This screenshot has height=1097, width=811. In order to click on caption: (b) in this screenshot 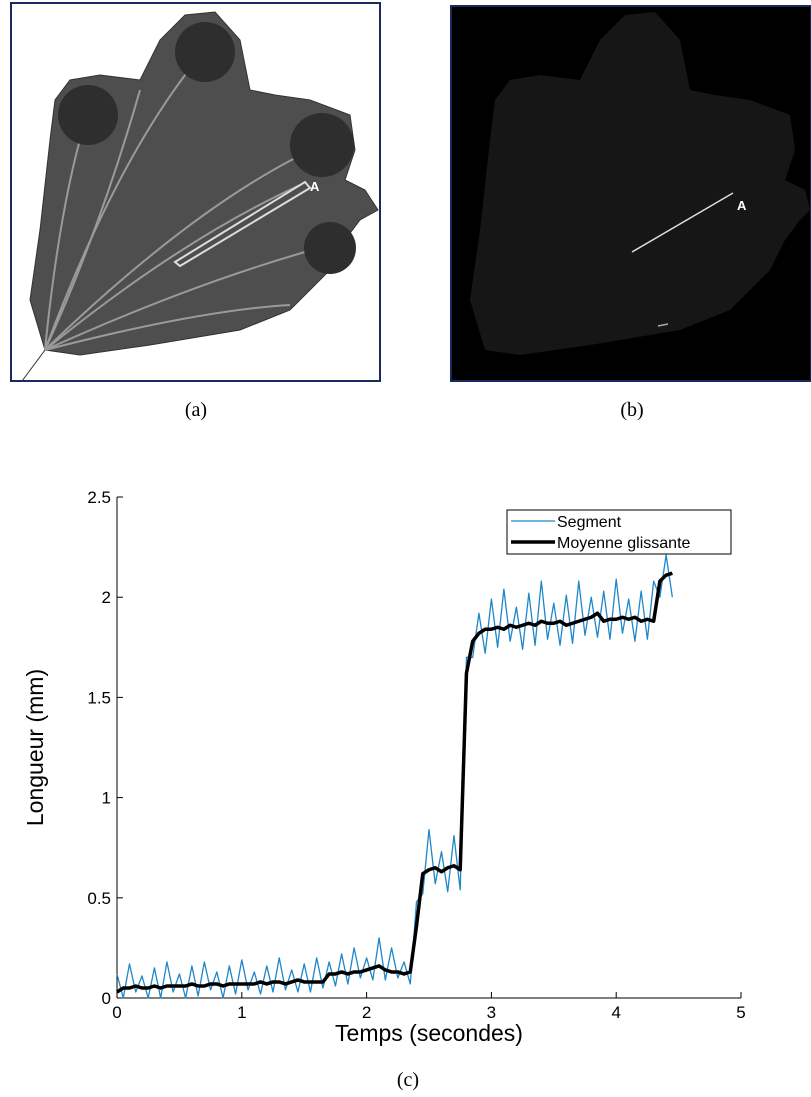, I will do `click(631, 410)`.